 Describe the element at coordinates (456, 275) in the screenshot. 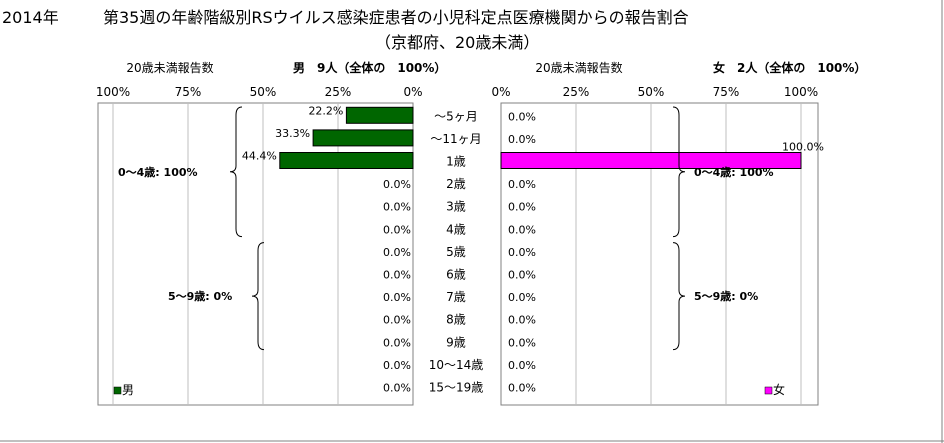

I see `category-label: 6歳` at that location.